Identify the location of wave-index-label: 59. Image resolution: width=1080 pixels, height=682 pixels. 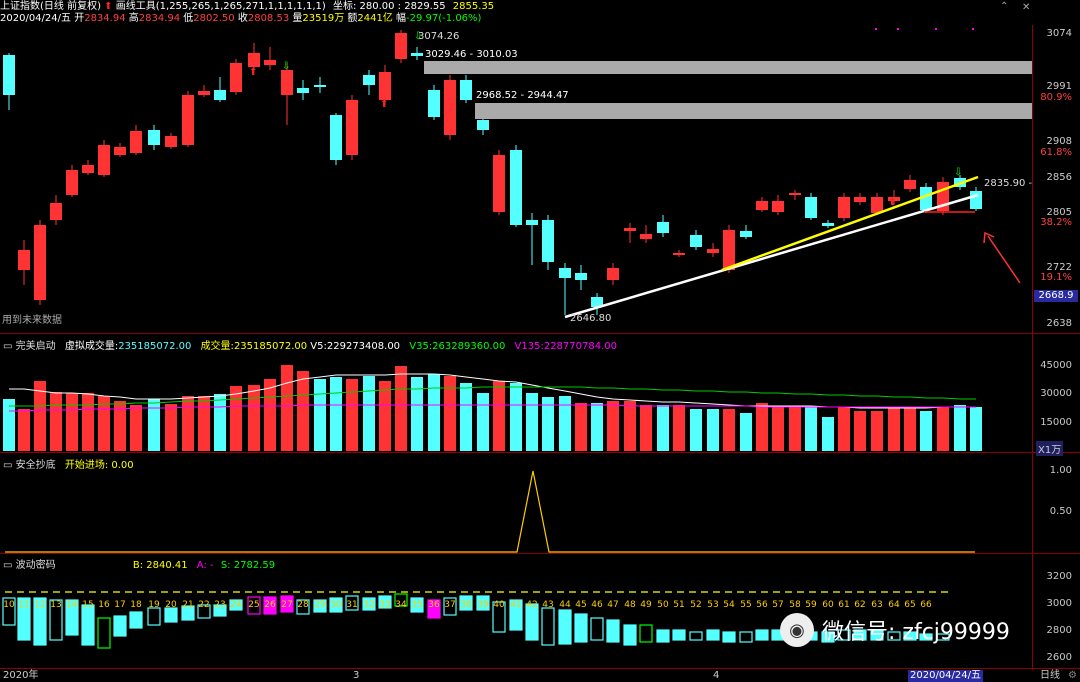
(811, 605).